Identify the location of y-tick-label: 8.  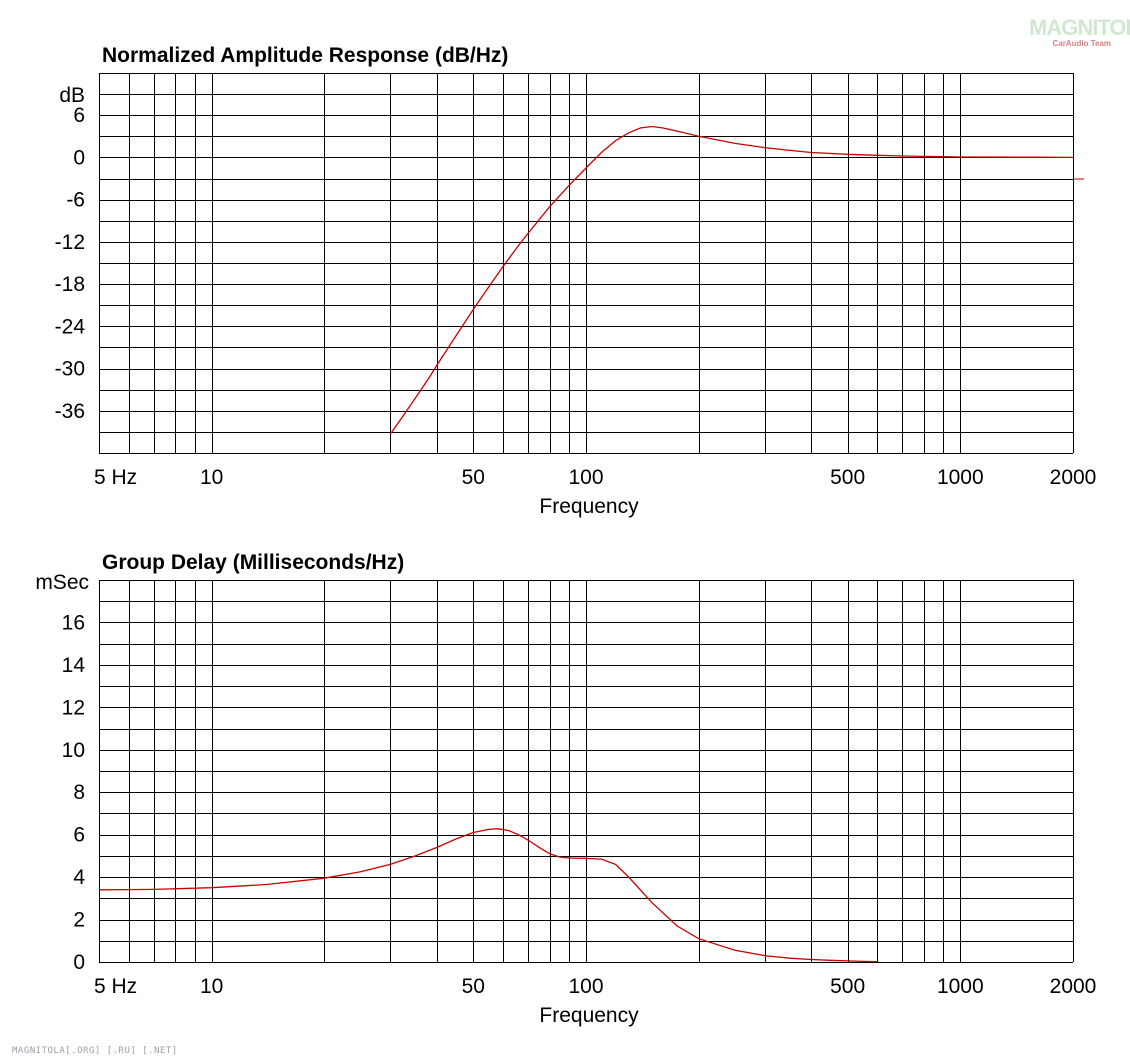
(79, 792).